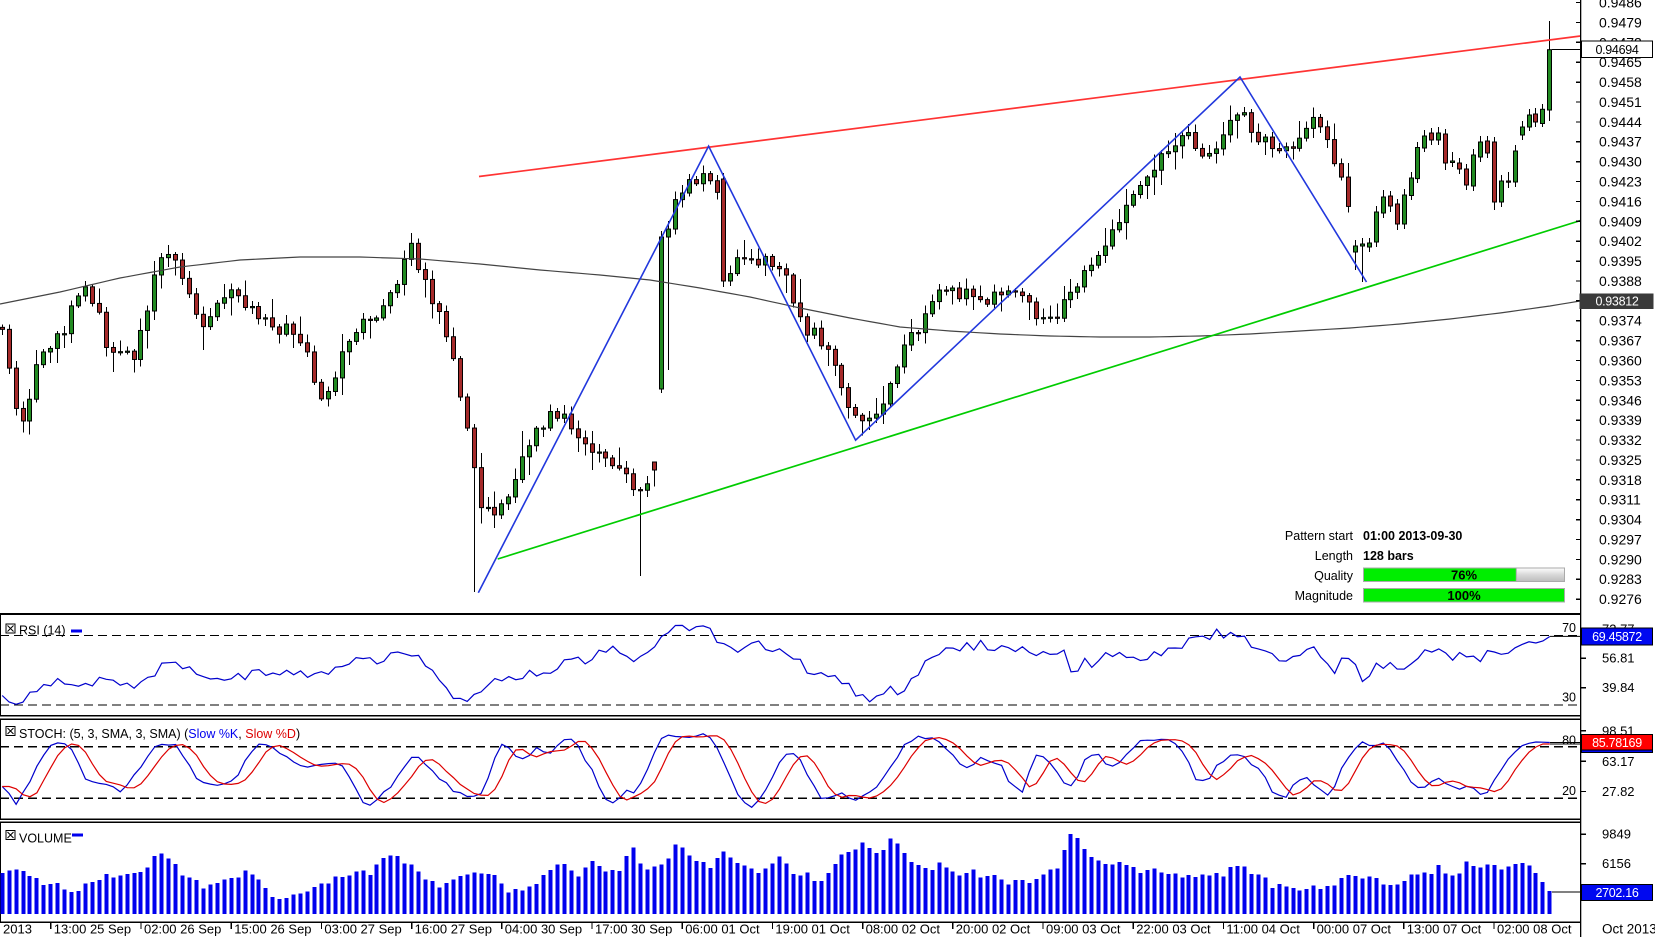 The image size is (1655, 937). What do you see at coordinates (1616, 834) in the screenshot?
I see `svg-text: 9849` at bounding box center [1616, 834].